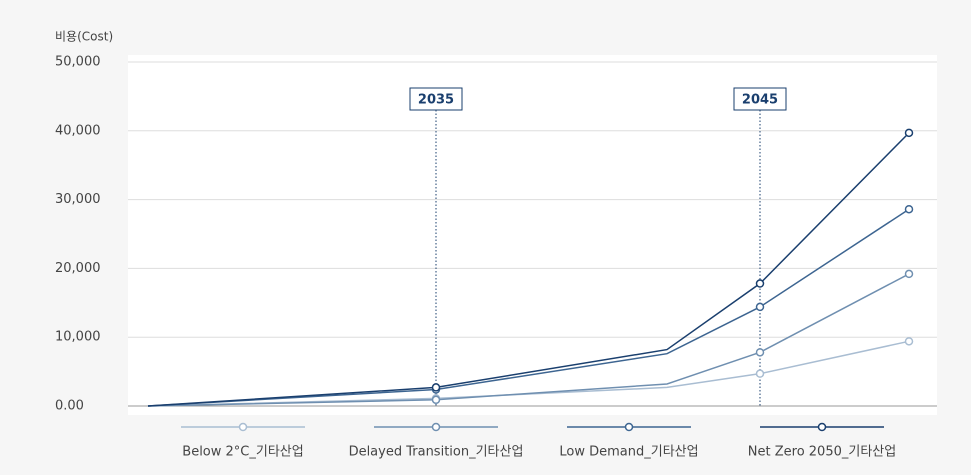 The image size is (971, 475). Describe the element at coordinates (78, 268) in the screenshot. I see `y-tick-label: 20,000` at that location.